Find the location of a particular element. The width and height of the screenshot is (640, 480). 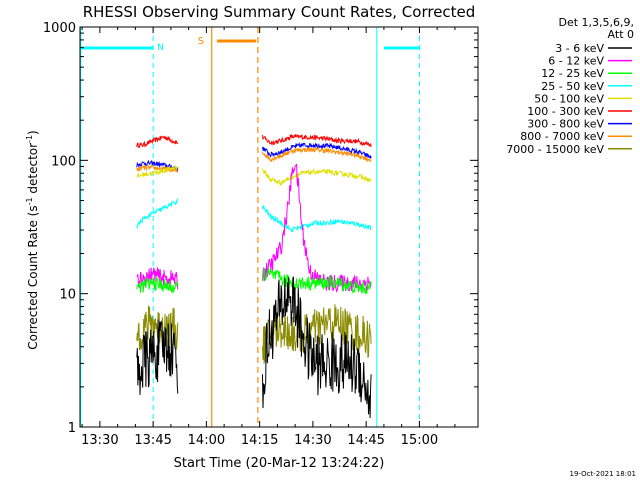

legend-label-1: 6 - 12 keV is located at coordinates (576, 61).